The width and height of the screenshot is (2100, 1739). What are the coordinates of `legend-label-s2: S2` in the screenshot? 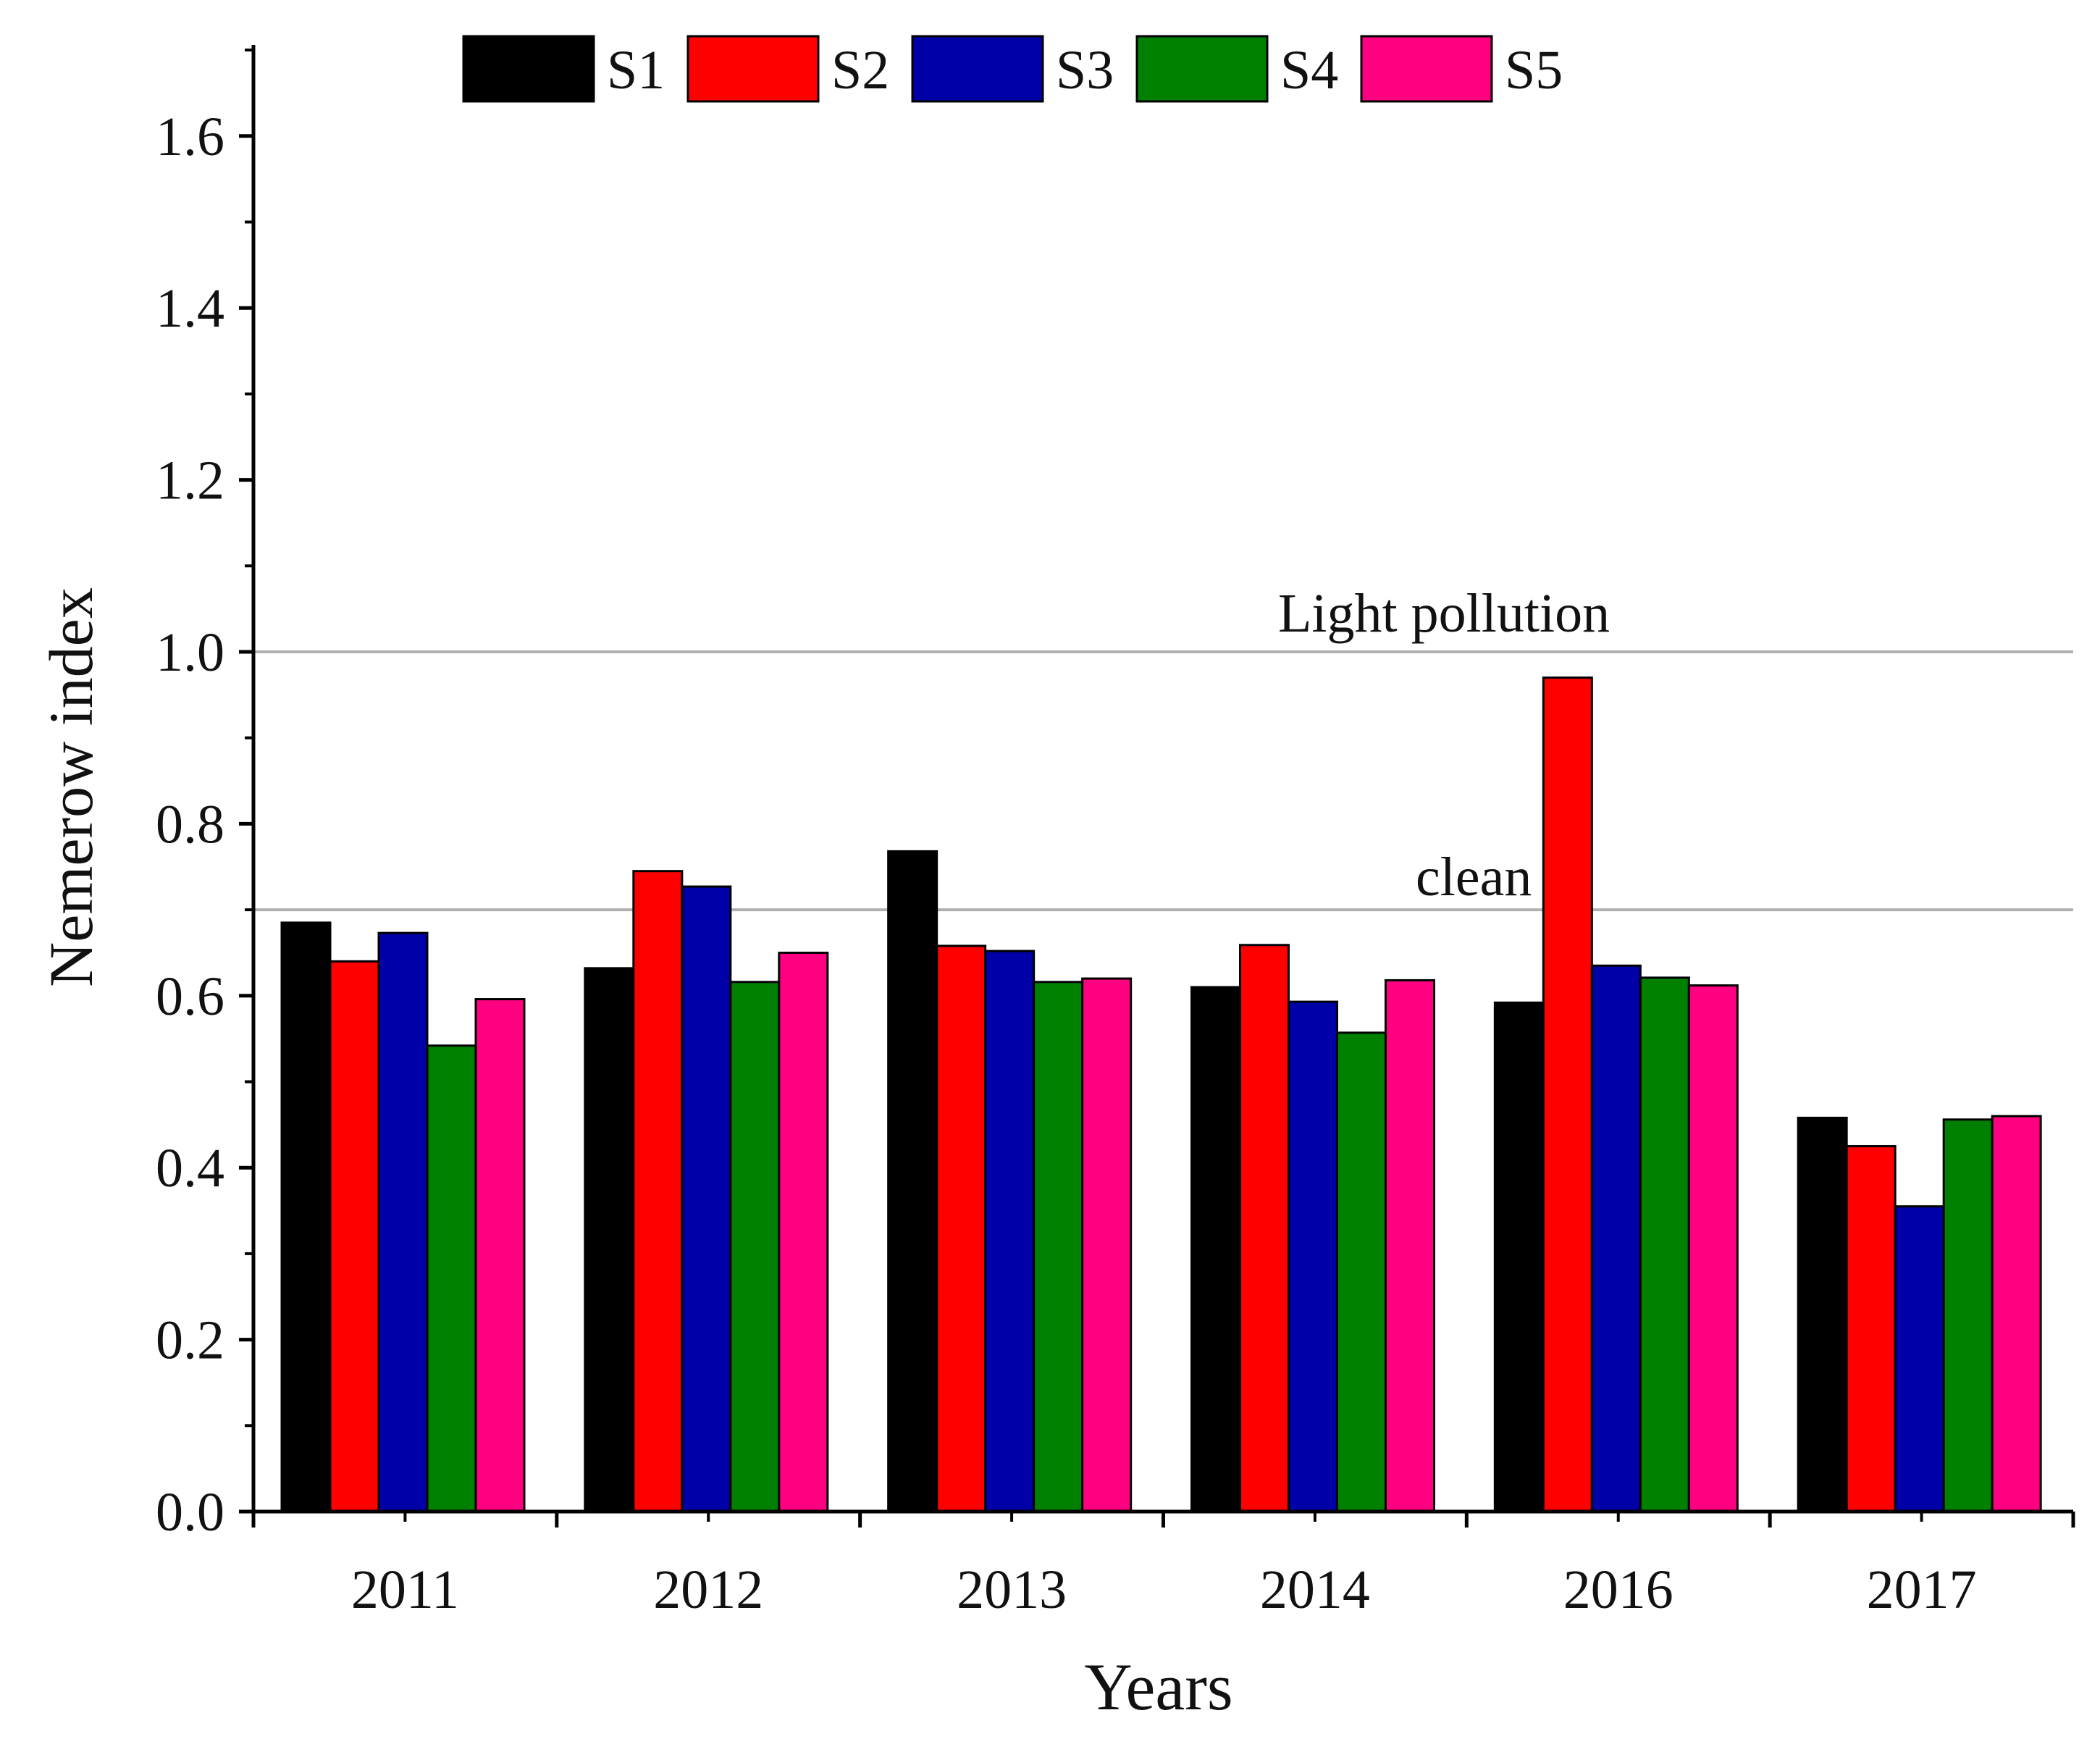 It's located at (860, 70).